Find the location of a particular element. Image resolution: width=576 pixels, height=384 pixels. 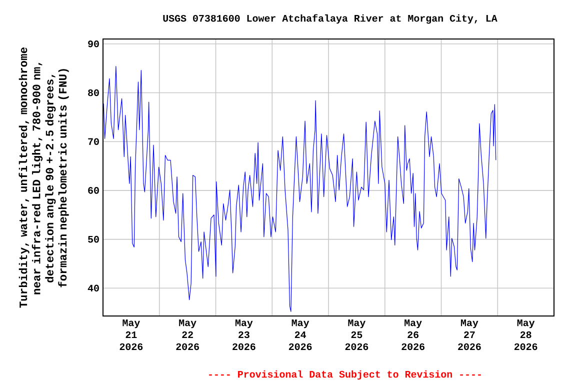

x-tick-label: May 23 2026 is located at coordinates (244, 335).